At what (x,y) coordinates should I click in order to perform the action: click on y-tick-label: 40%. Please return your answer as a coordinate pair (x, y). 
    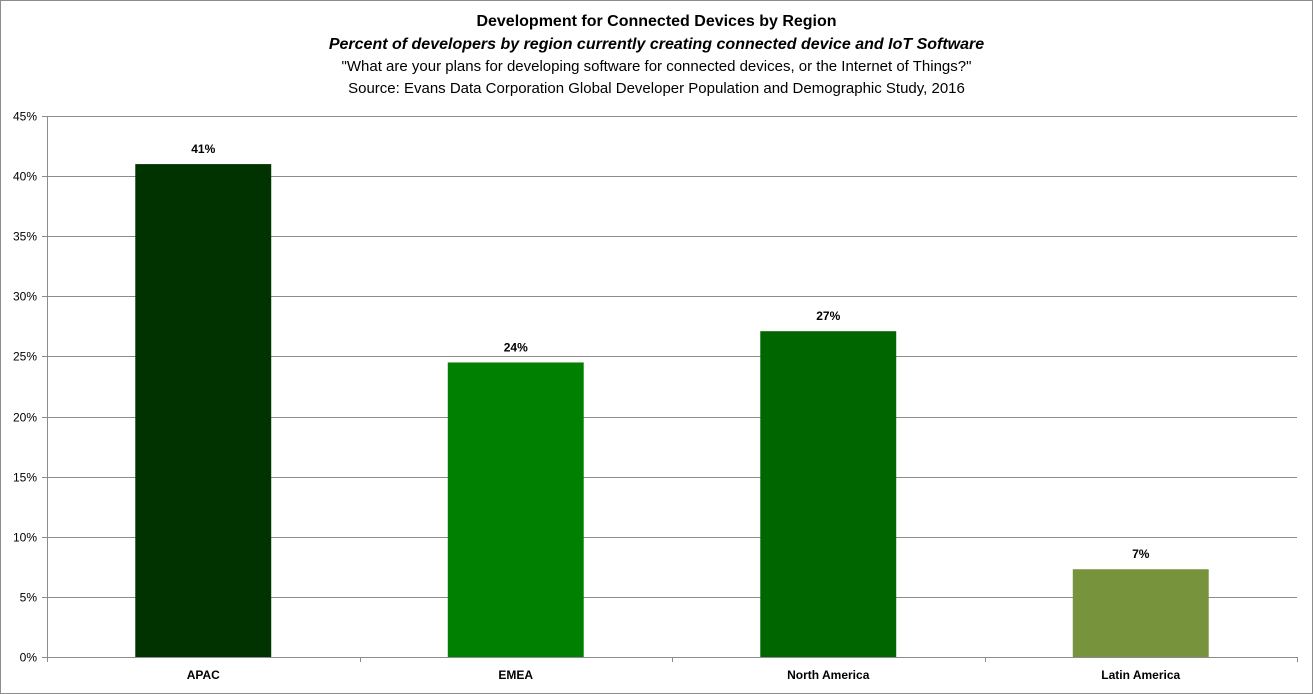
    Looking at the image, I should click on (25, 177).